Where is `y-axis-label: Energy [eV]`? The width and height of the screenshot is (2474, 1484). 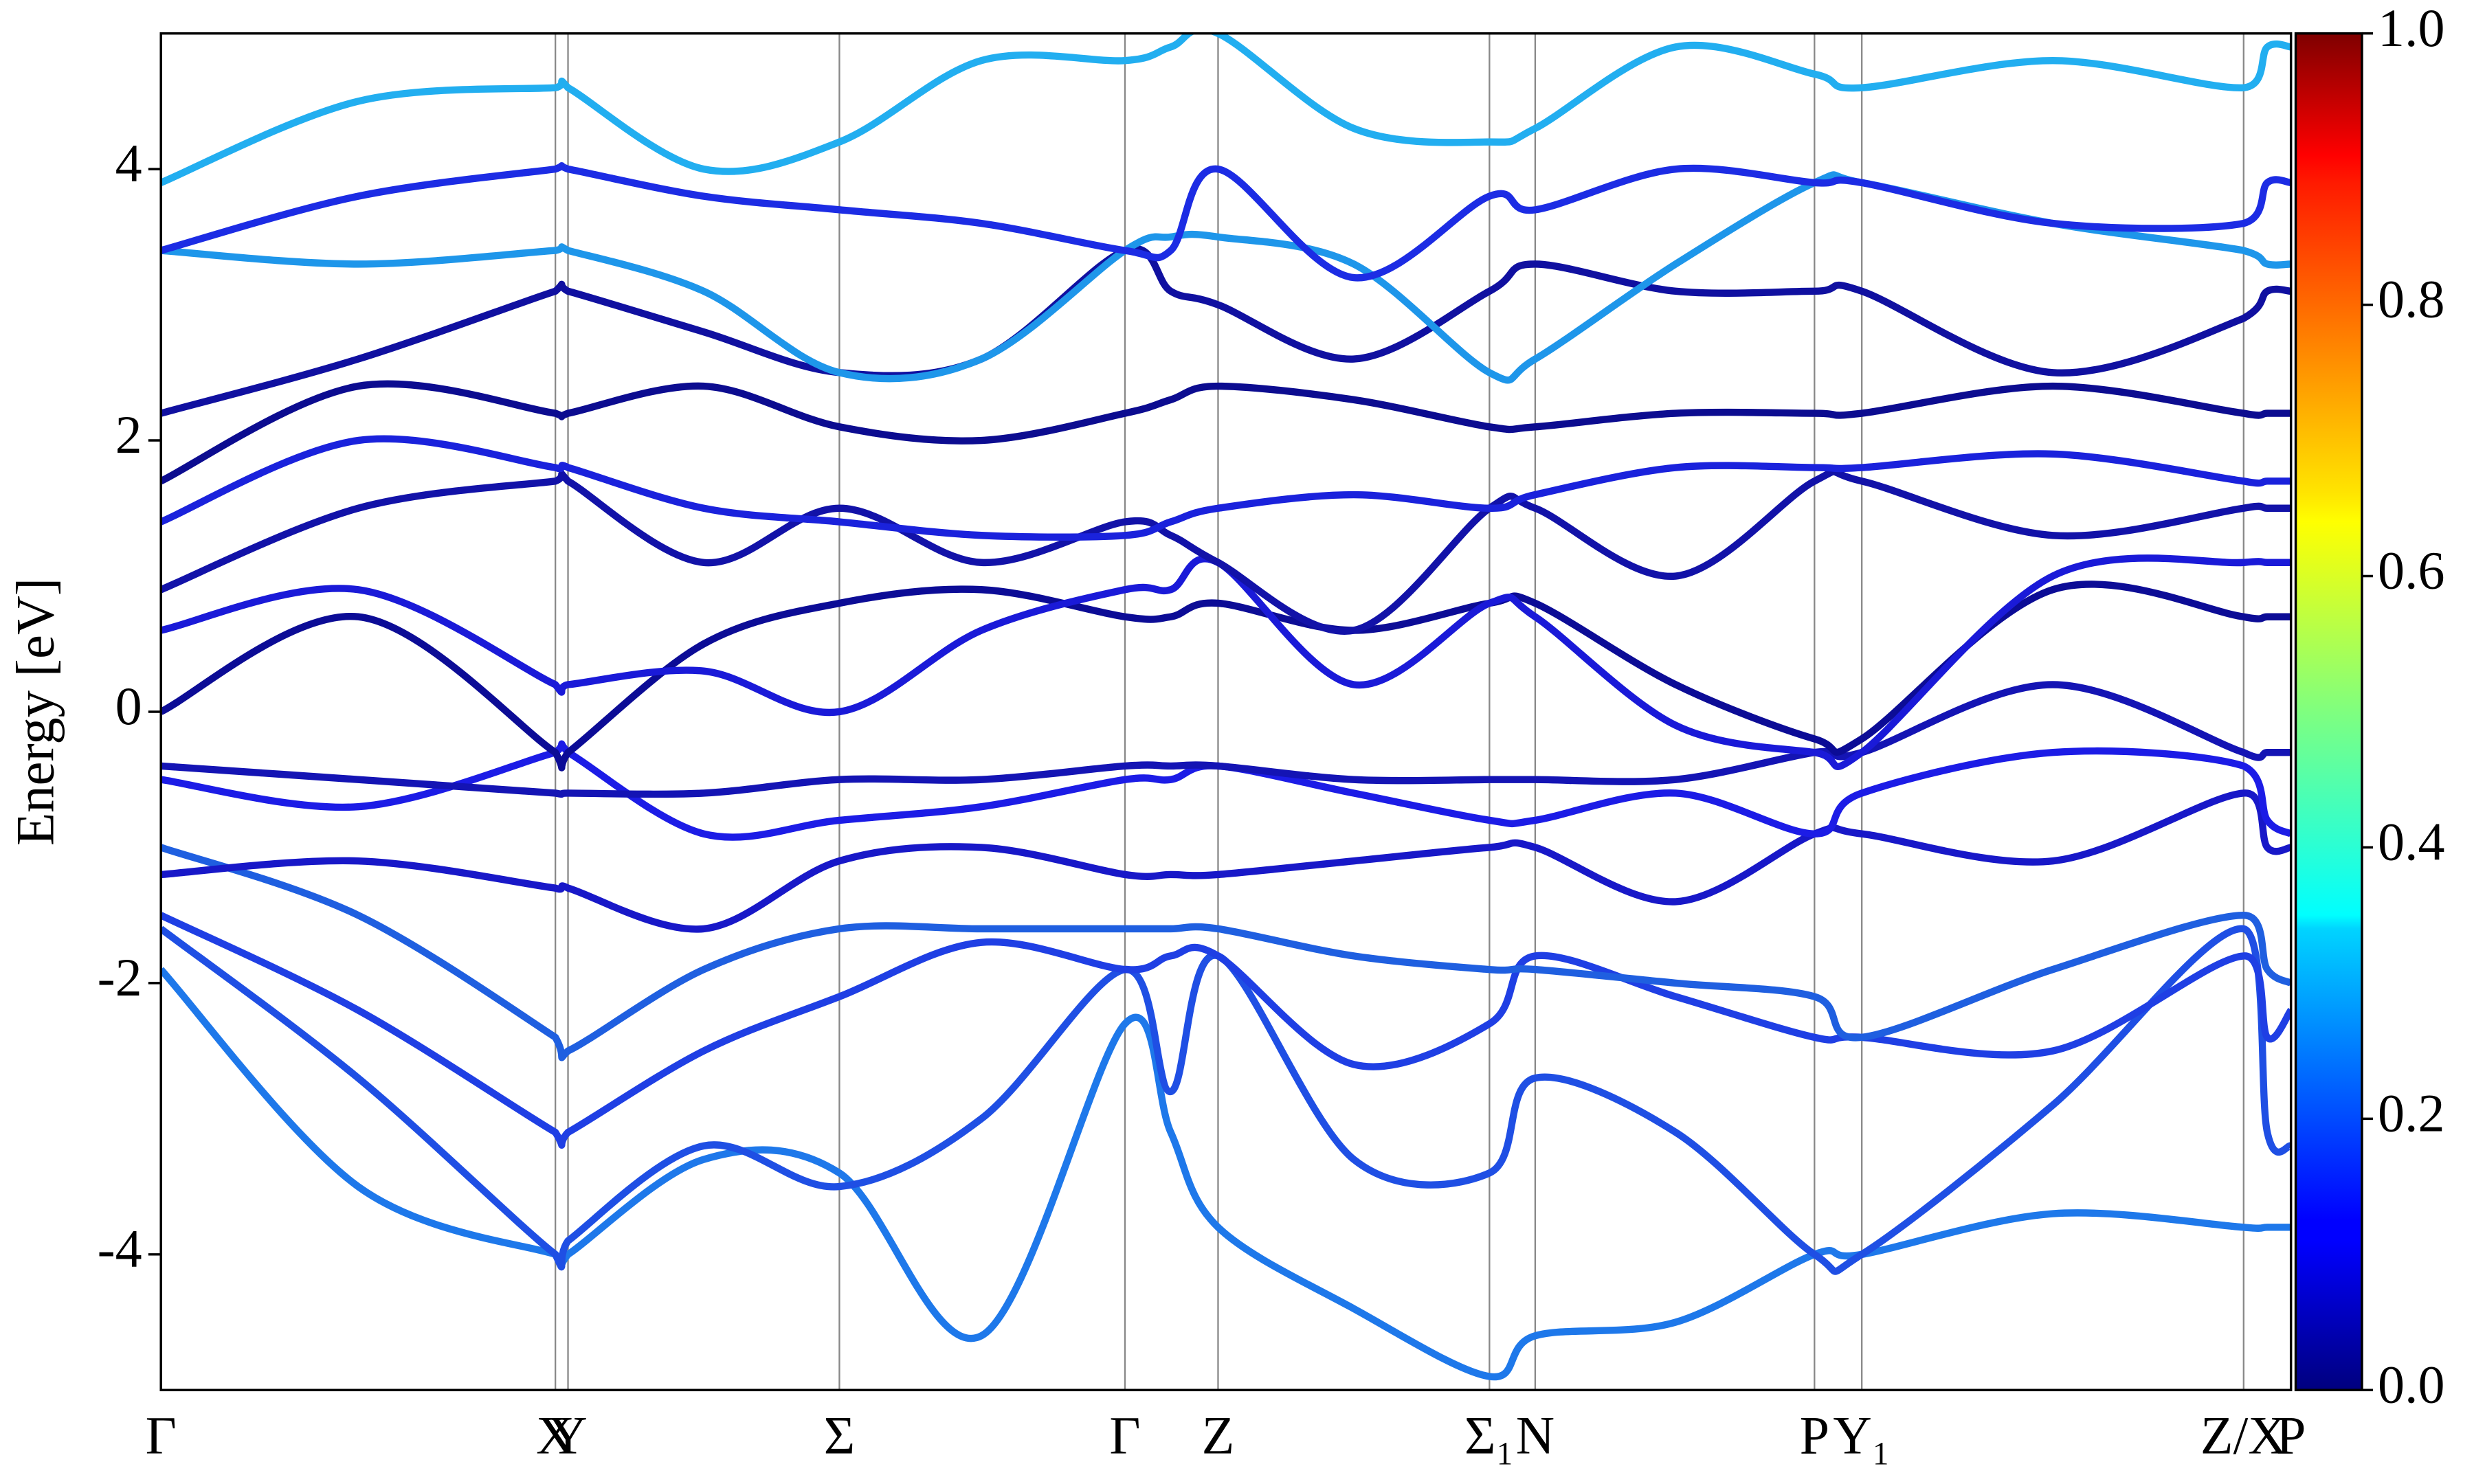 y-axis-label: Energy [eV] is located at coordinates (35, 712).